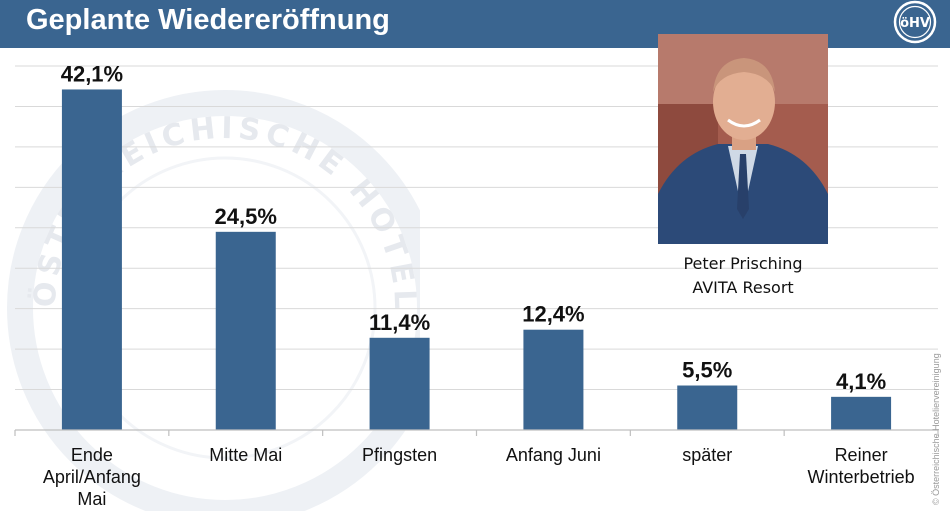 This screenshot has width=950, height=511. I want to click on value-label: 12,4%, so click(553, 314).